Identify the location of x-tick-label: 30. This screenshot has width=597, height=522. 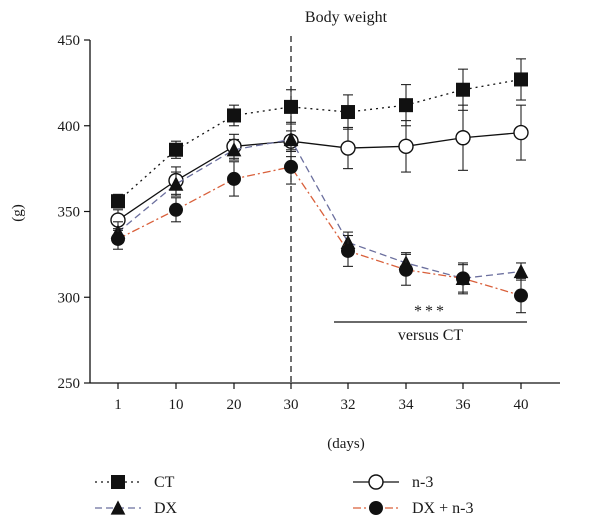
(291, 405).